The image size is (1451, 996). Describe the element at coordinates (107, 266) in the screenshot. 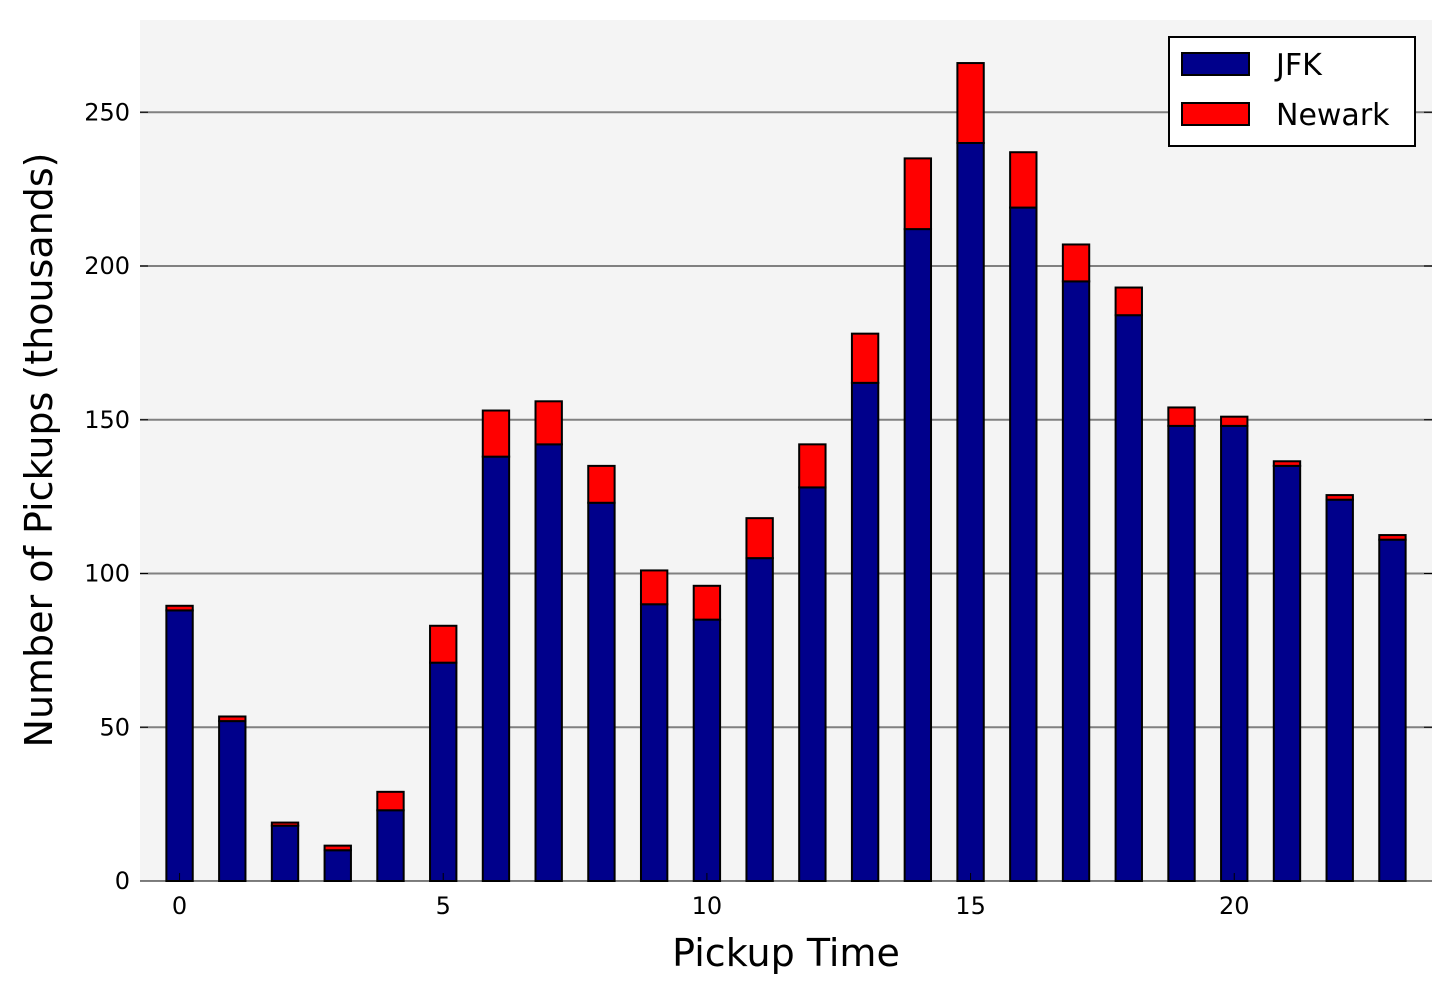

I see `y-tick-label-200: 200` at that location.